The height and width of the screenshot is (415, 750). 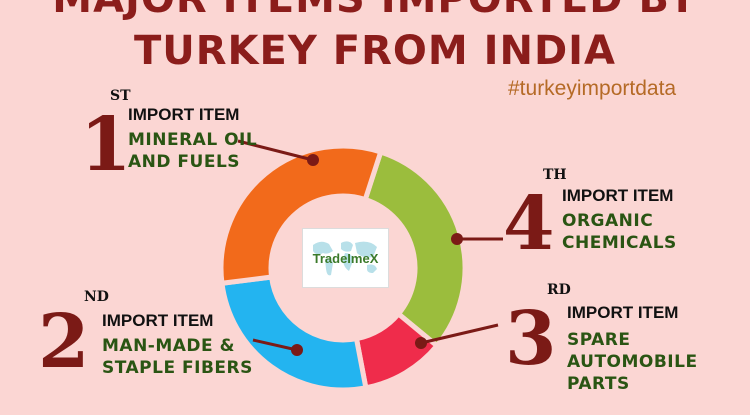 What do you see at coordinates (529, 224) in the screenshot?
I see `rank-4-number: 4` at bounding box center [529, 224].